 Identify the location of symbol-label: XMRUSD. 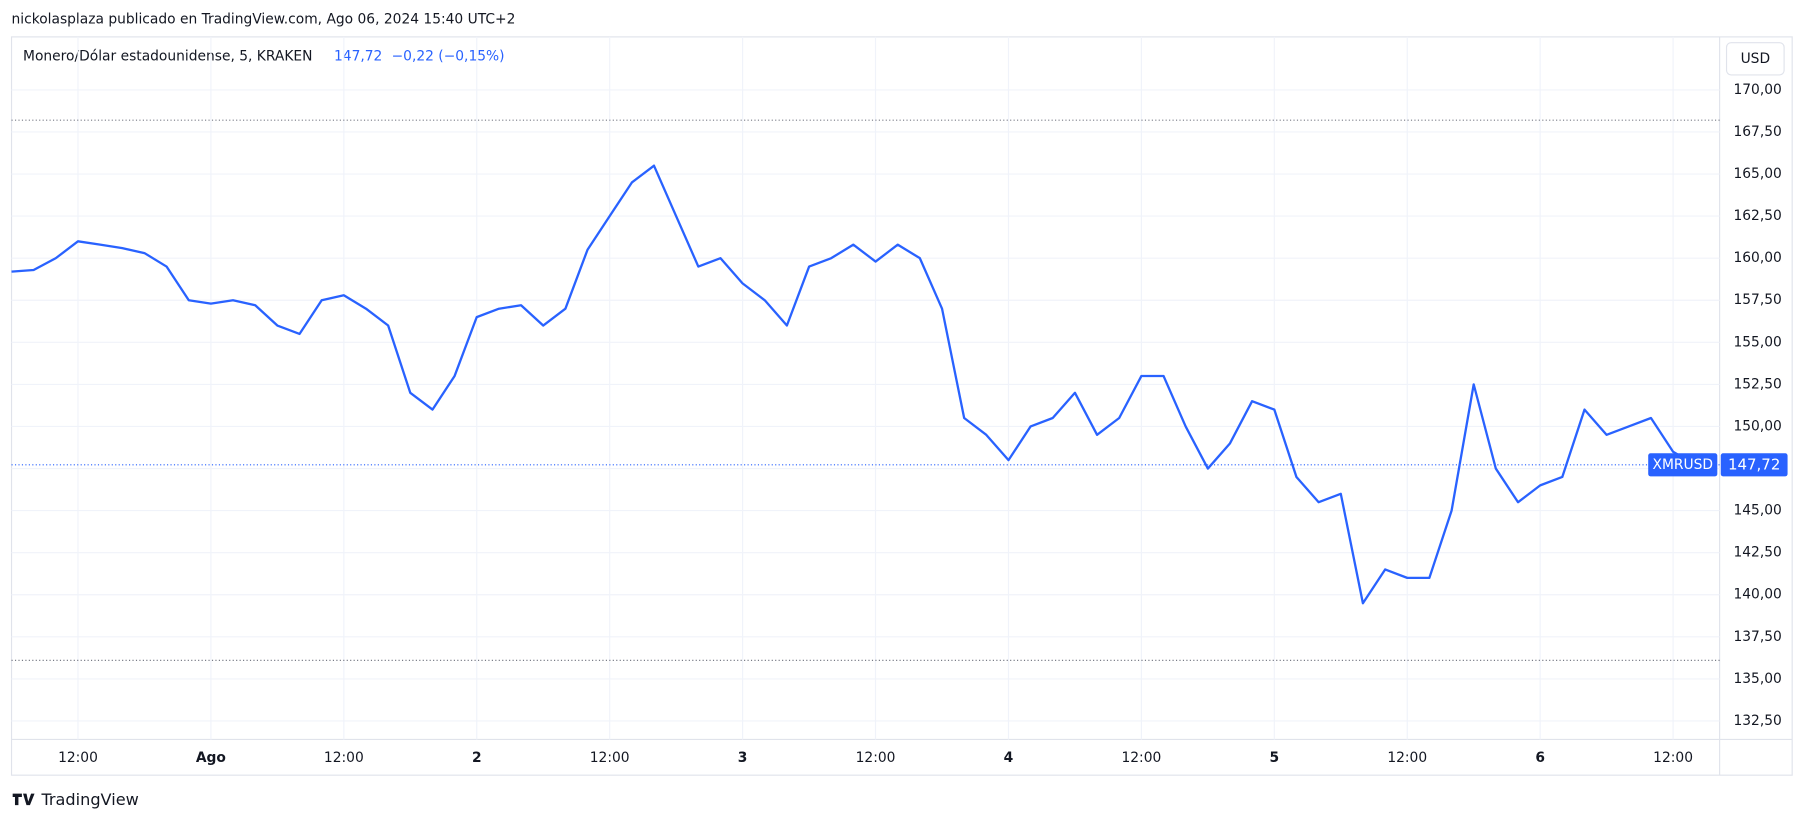
(1683, 465).